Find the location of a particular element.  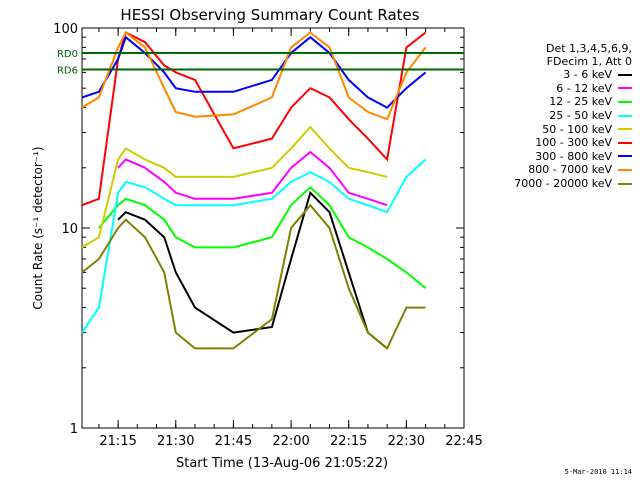

legend-title-line-1: Det 1,3,4,5,6,9, is located at coordinates (588, 48).